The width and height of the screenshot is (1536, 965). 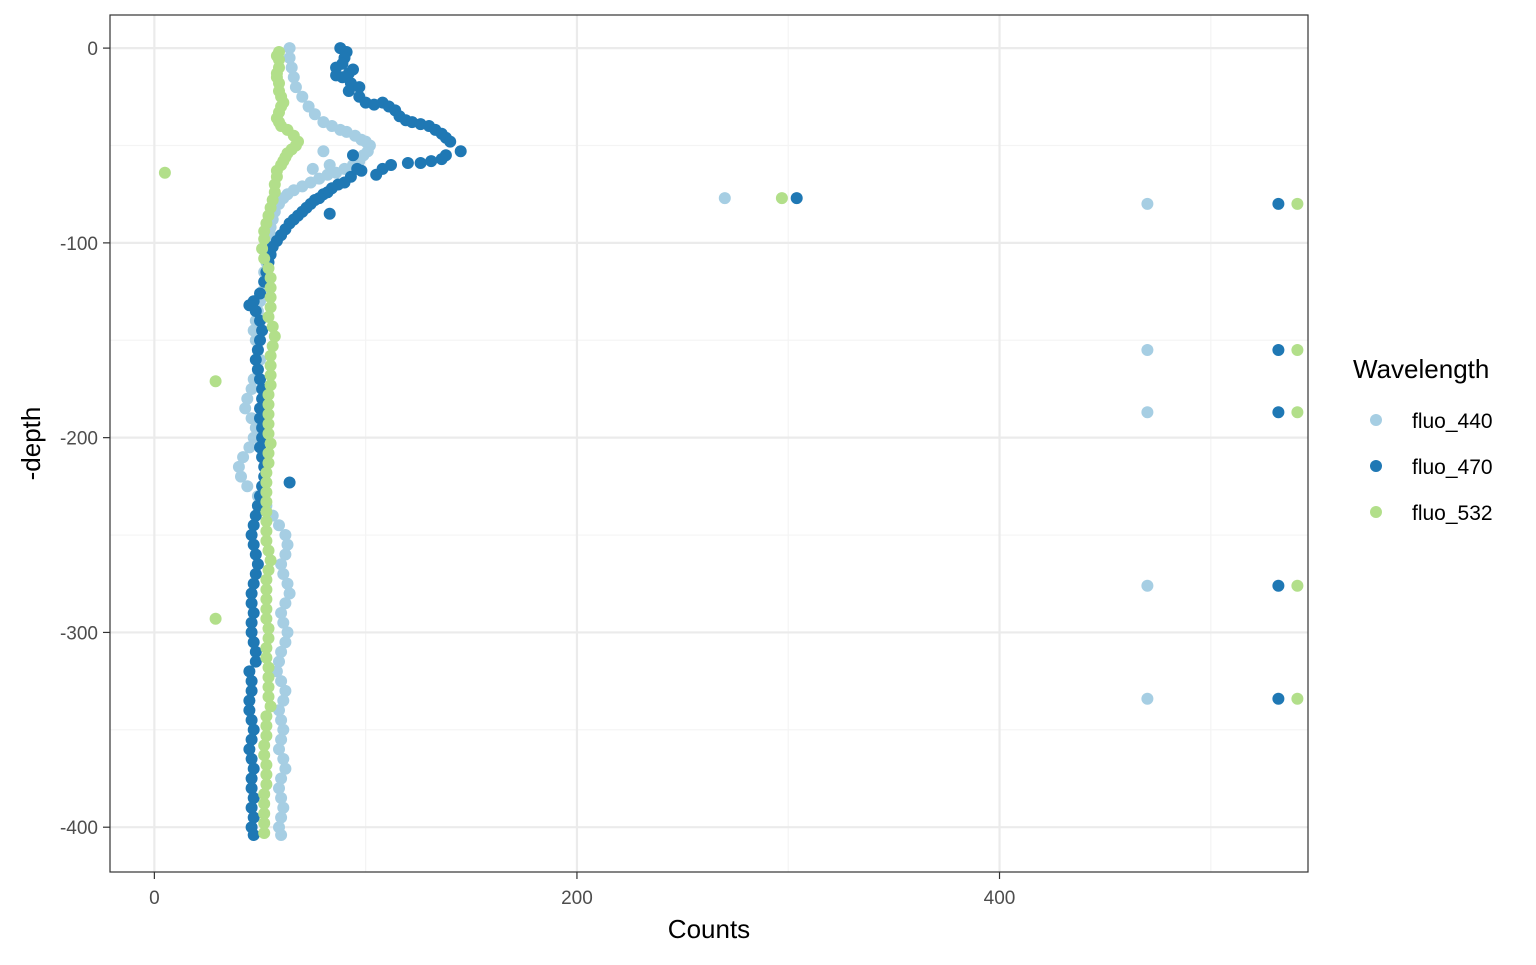 I want to click on legend-item-fluo_532: fluo_532, so click(x=1431, y=513).